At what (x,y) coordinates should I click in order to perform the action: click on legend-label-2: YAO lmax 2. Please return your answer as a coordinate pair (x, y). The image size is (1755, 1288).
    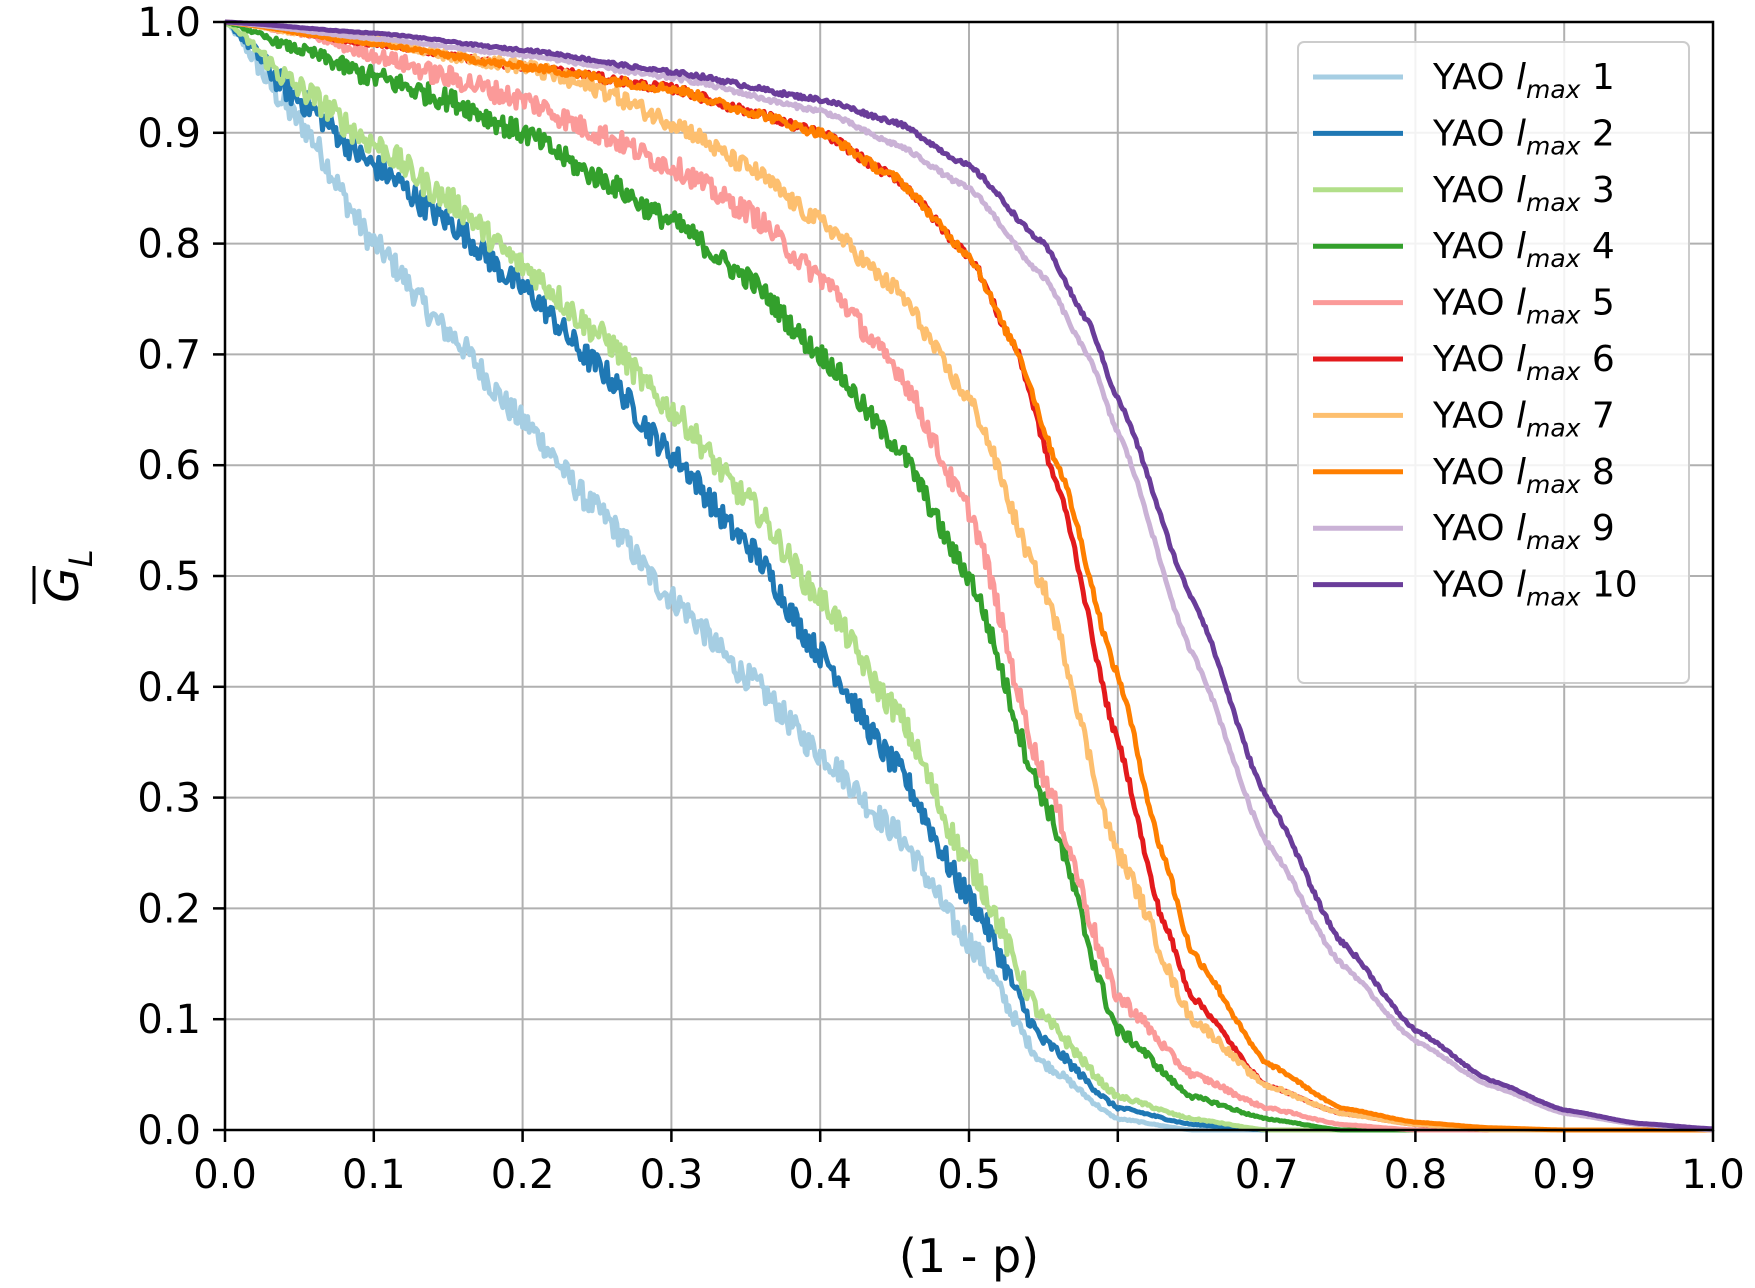
    Looking at the image, I should click on (1523, 136).